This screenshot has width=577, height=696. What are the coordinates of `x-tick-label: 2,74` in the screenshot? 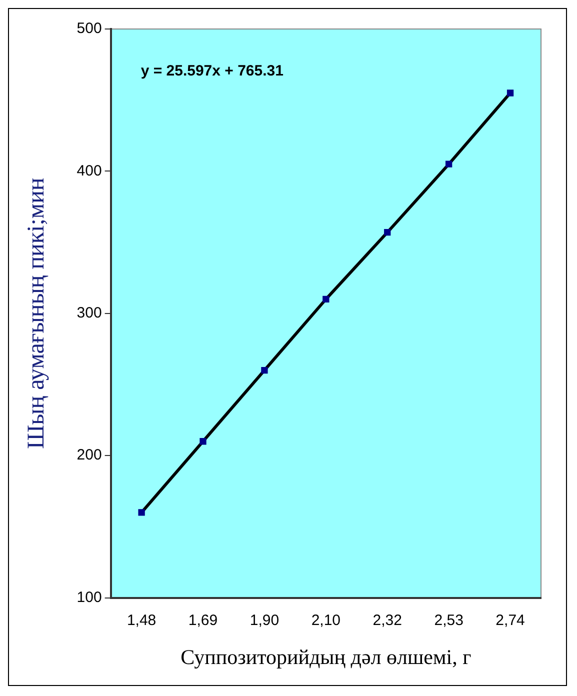 It's located at (510, 620).